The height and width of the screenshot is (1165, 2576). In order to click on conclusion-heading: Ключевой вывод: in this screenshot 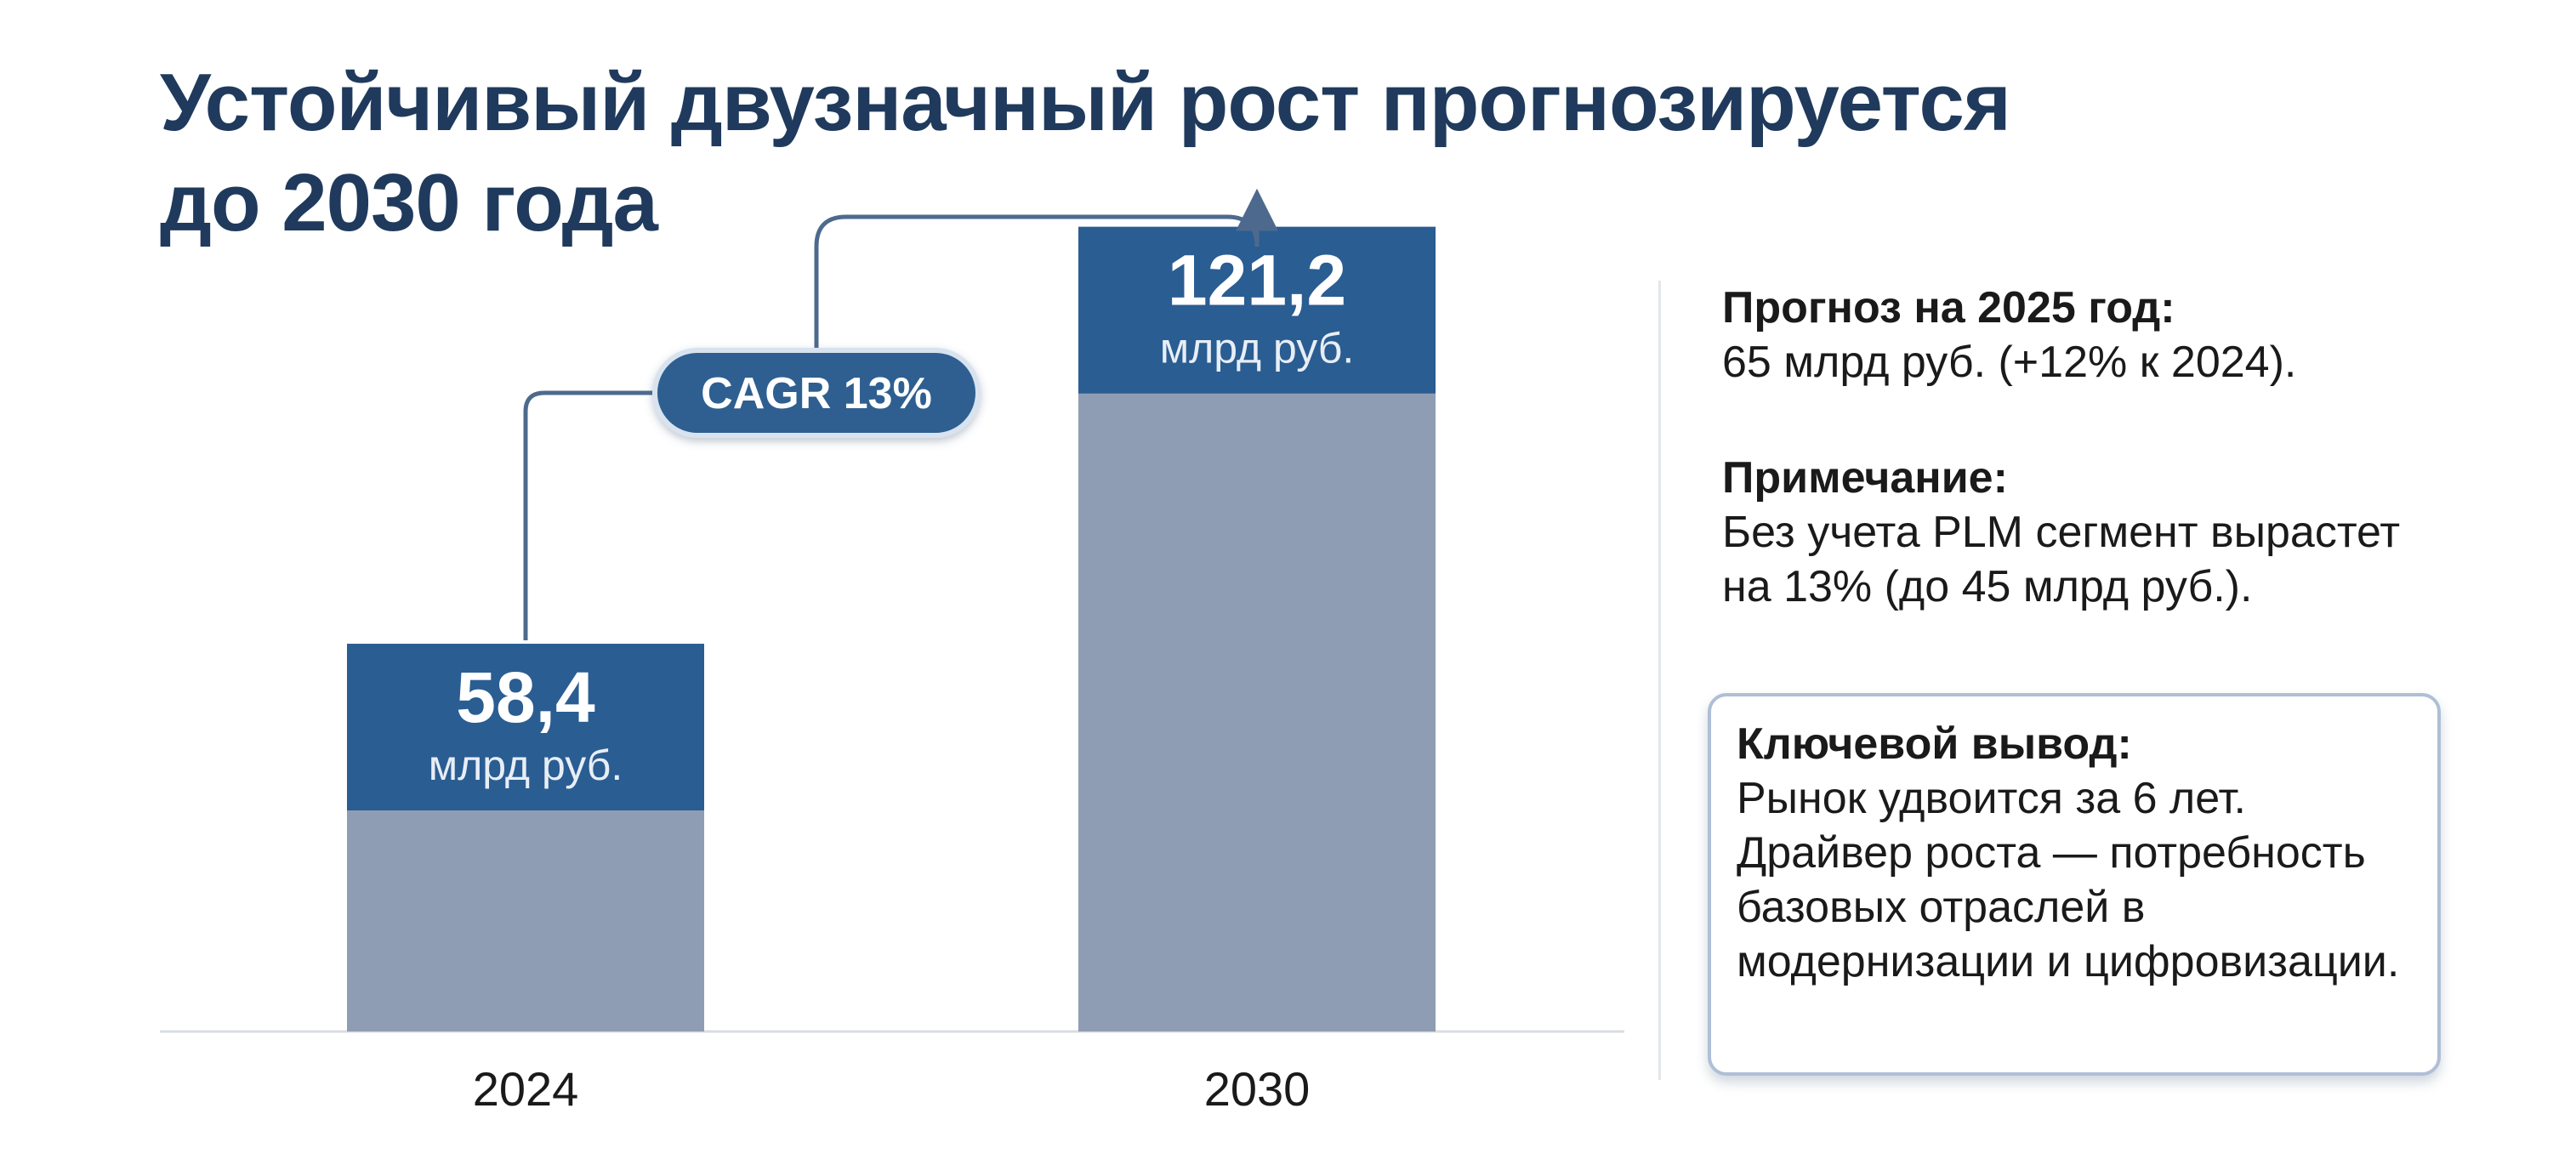, I will do `click(1934, 744)`.